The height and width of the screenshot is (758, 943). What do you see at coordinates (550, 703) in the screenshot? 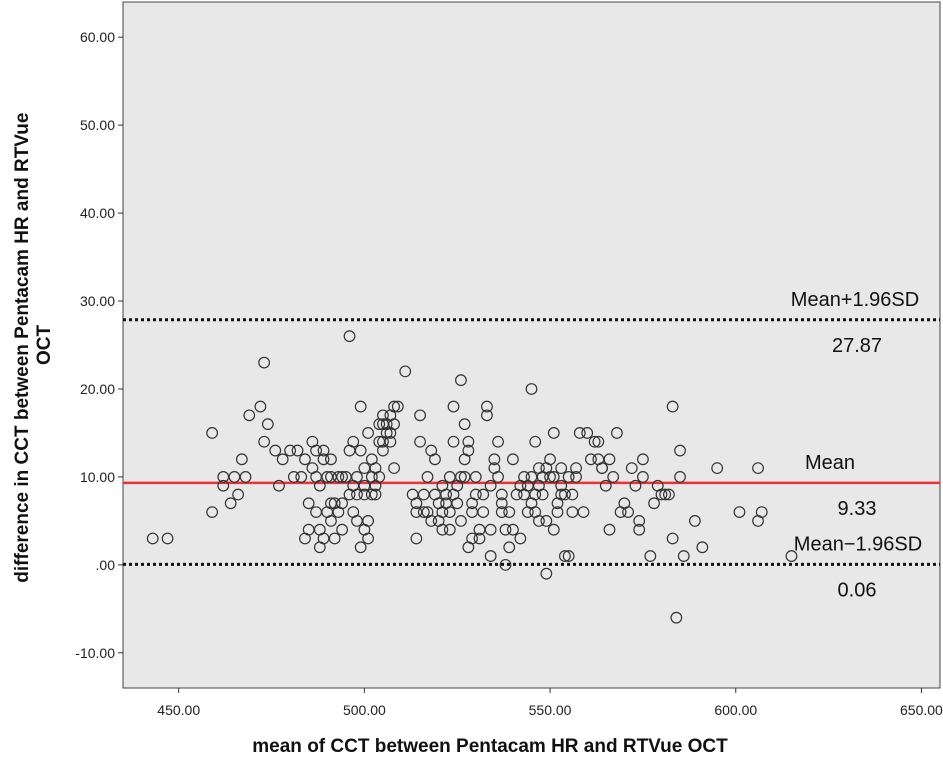
I see `x-axis: 450.00 500.00 550.00 600.00 650.00` at bounding box center [550, 703].